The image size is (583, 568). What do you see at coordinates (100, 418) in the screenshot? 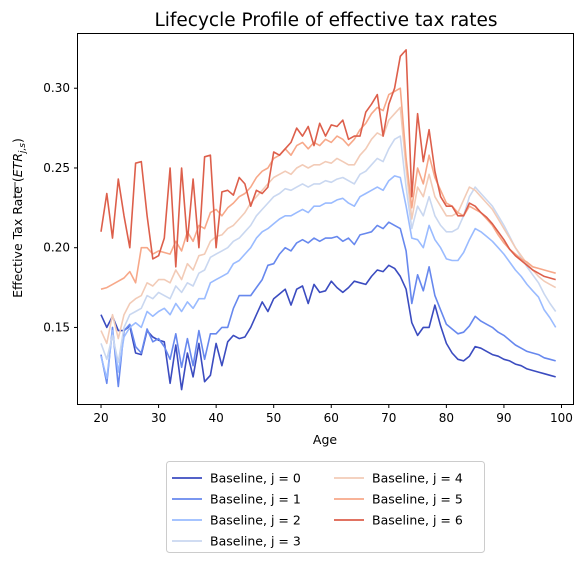
I see `x-tick-label: 20` at bounding box center [100, 418].